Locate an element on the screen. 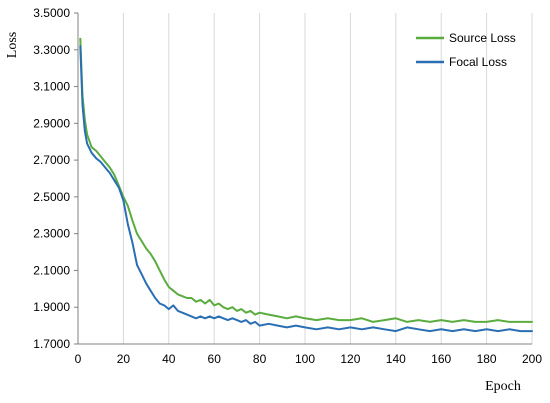 The width and height of the screenshot is (550, 403). y-tick-label-2.9000: 2.9000 is located at coordinates (51, 123).